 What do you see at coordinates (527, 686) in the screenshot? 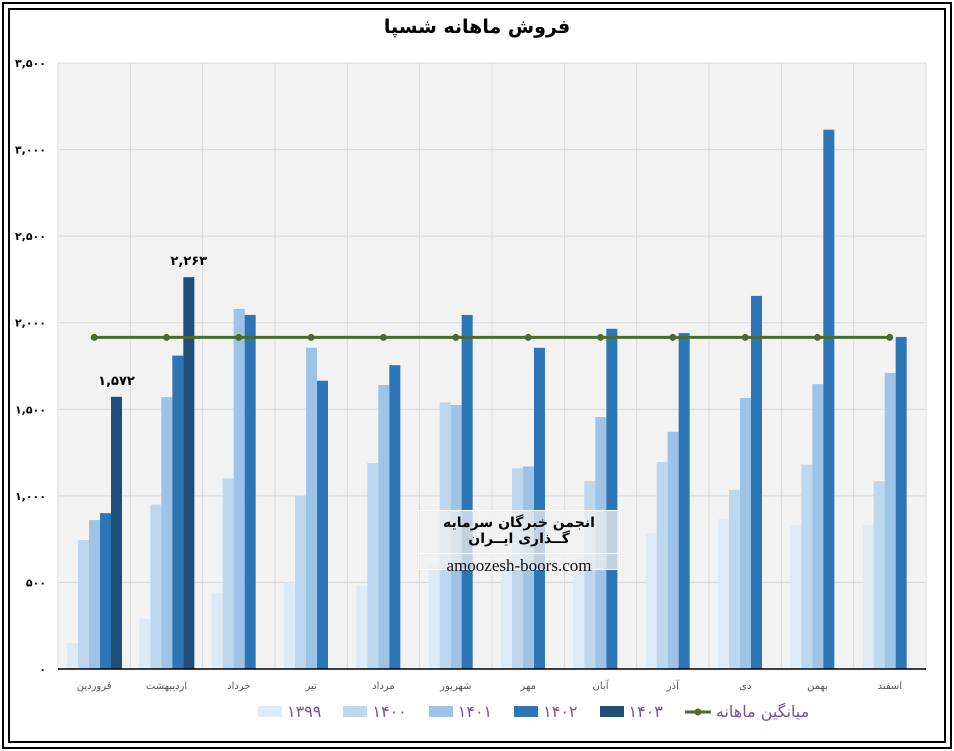
I see `x-tick-label: مهر` at bounding box center [527, 686].